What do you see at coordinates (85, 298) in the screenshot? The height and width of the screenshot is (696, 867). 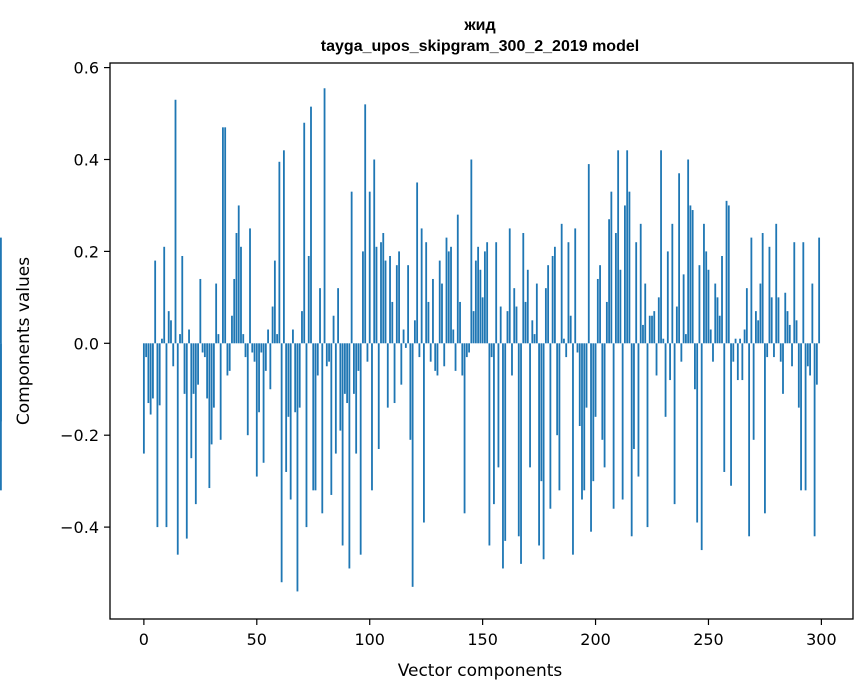 I see `y-axis-ticks: −0.4 −0.2 0.0 0.2 0.4 0.6` at bounding box center [85, 298].